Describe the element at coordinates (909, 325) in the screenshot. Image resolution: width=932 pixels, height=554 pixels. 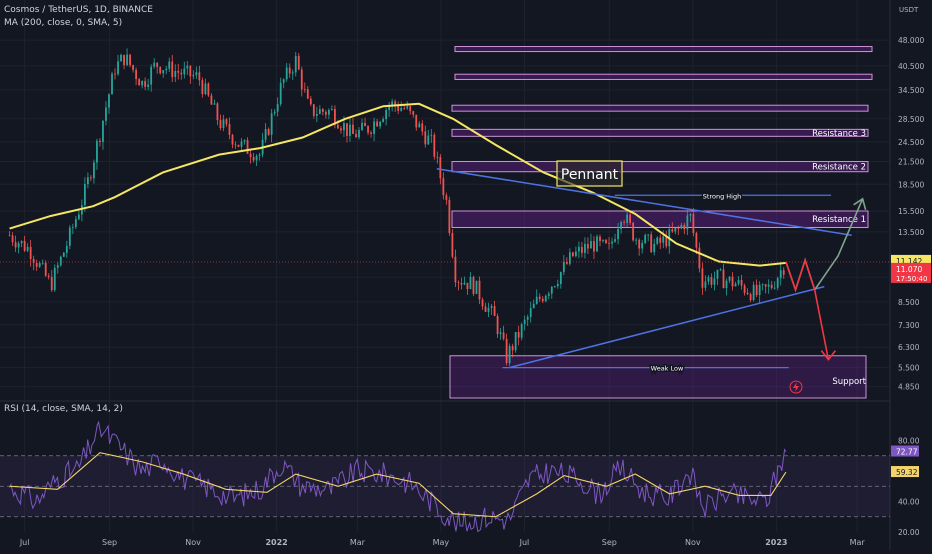
I see `price-tick-label: 7.300` at that location.